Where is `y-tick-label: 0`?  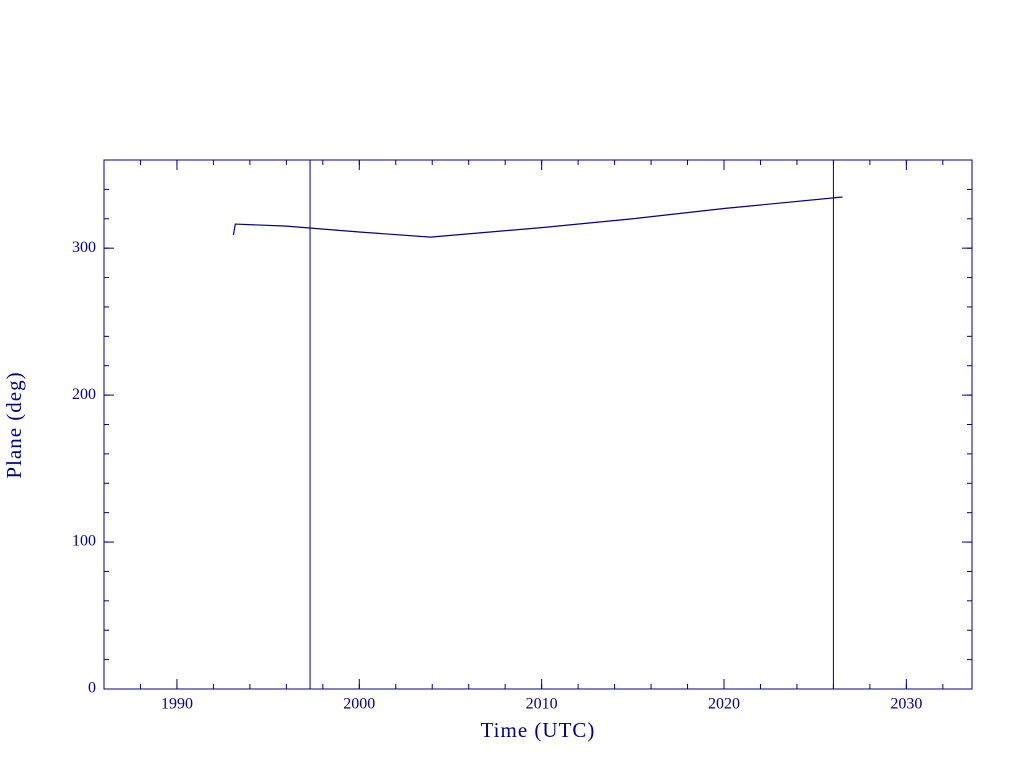 y-tick-label: 0 is located at coordinates (92, 688).